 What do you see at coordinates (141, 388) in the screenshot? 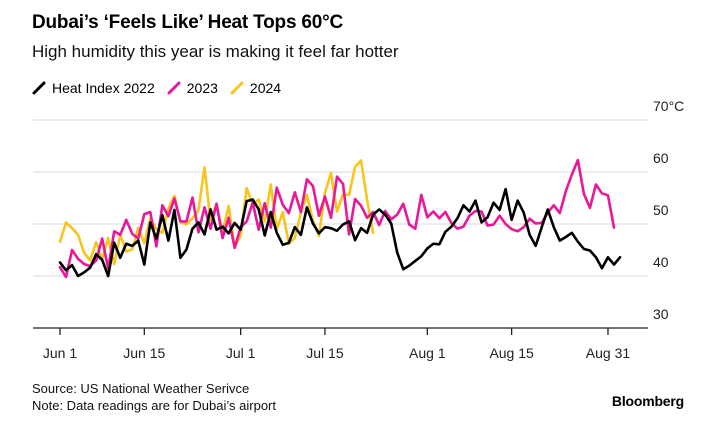
I see `source-note: Source: US National Weather Serivce` at bounding box center [141, 388].